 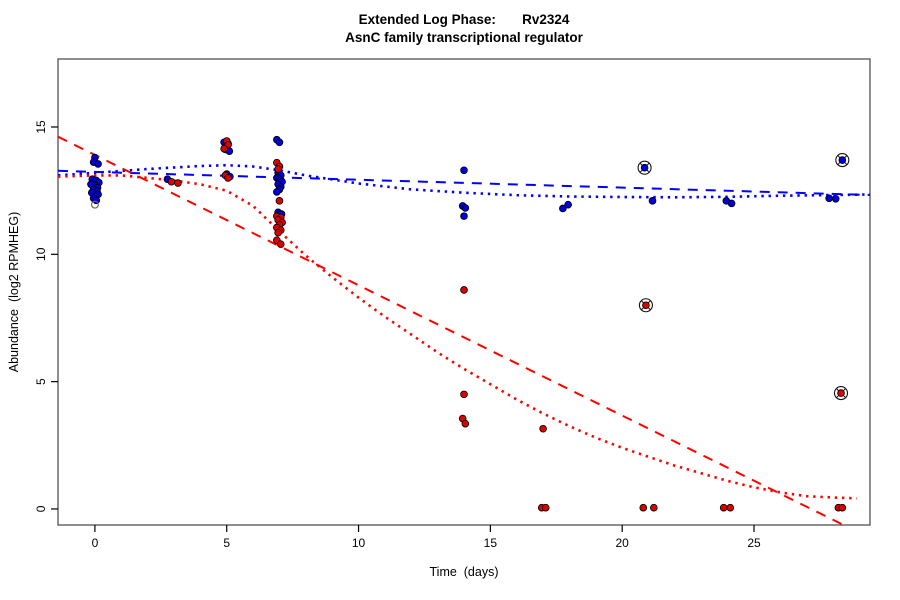 What do you see at coordinates (426, 537) in the screenshot?
I see `x-axis-ticks: 0 5 10 15 20 25` at bounding box center [426, 537].